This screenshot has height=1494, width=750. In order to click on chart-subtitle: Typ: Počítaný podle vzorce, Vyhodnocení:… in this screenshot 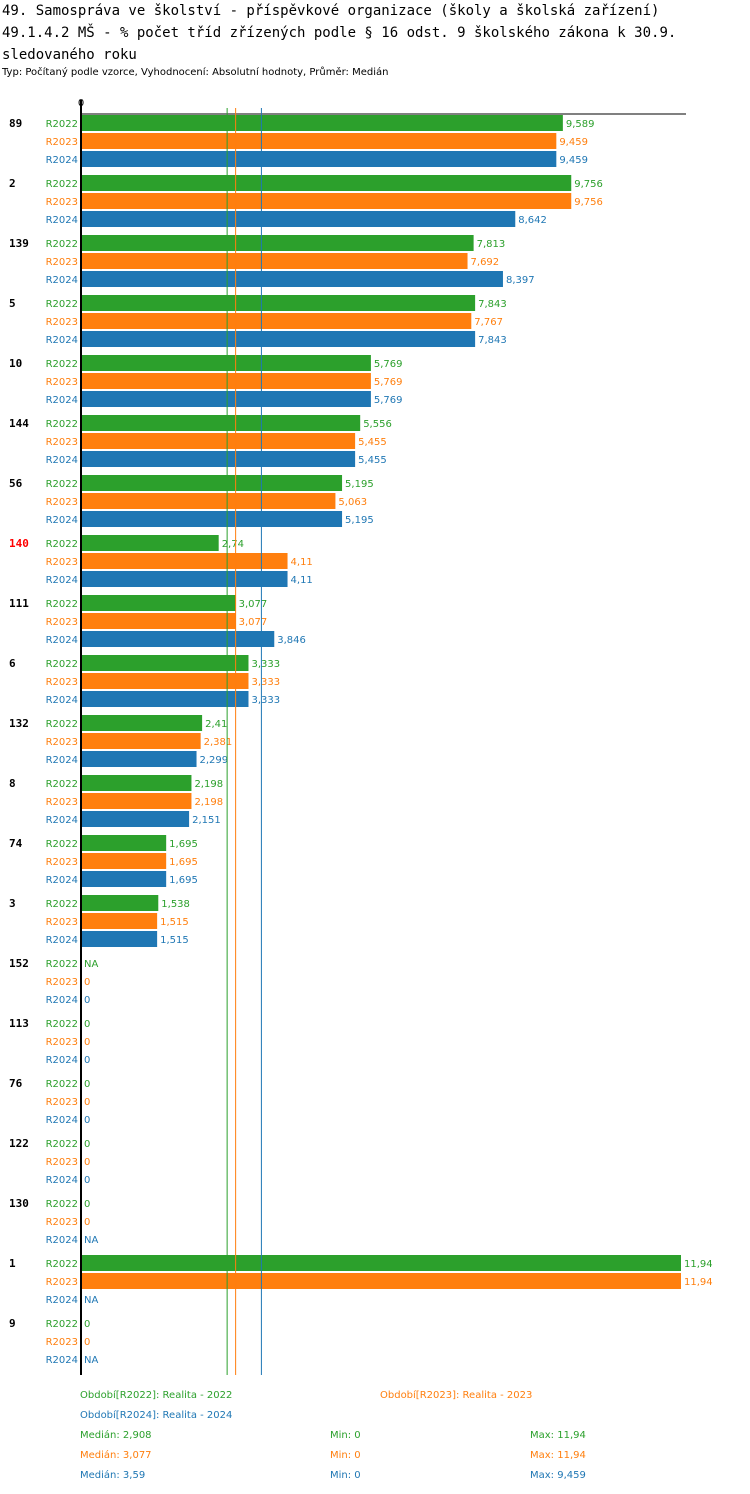, I will do `click(195, 72)`.